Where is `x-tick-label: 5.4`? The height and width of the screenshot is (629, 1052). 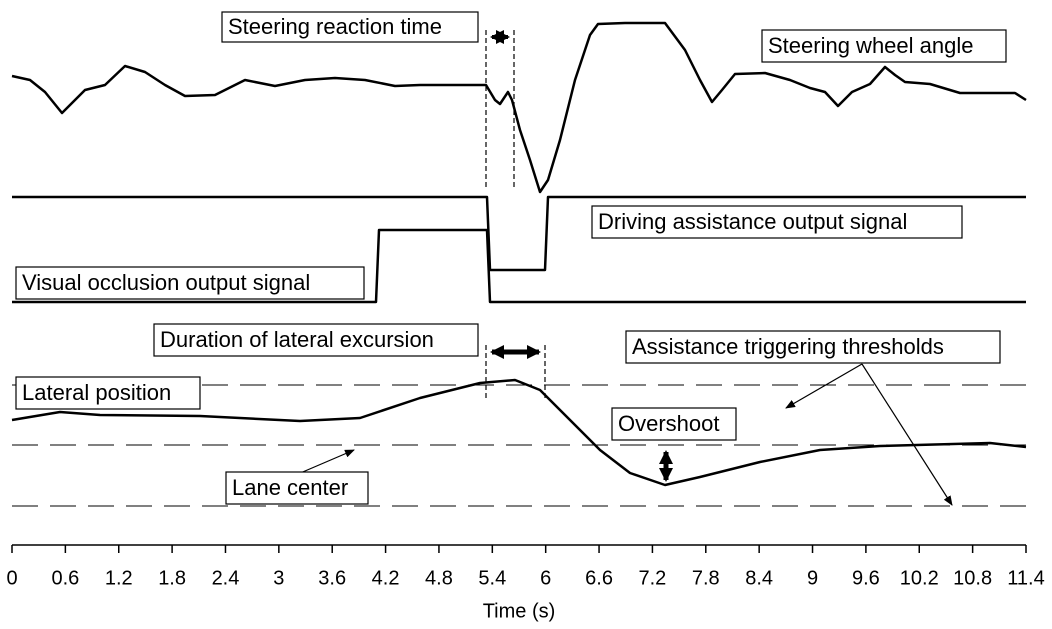
x-tick-label: 5.4 is located at coordinates (492, 578).